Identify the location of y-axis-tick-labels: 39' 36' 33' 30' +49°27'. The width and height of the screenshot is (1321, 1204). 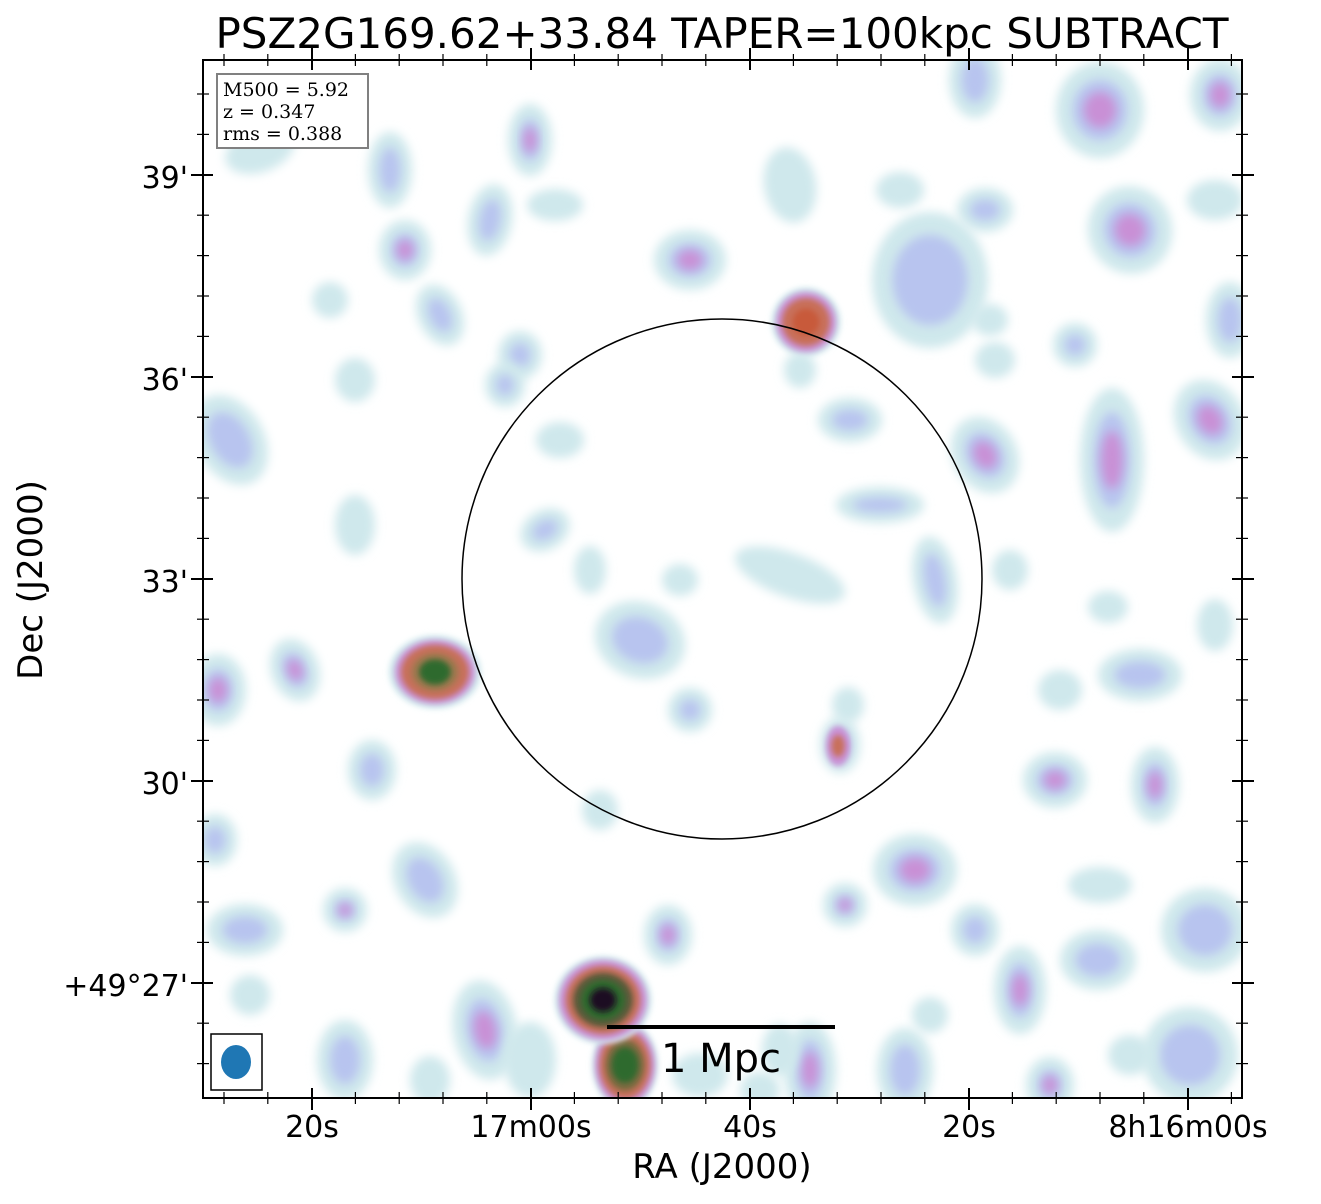
(125, 582).